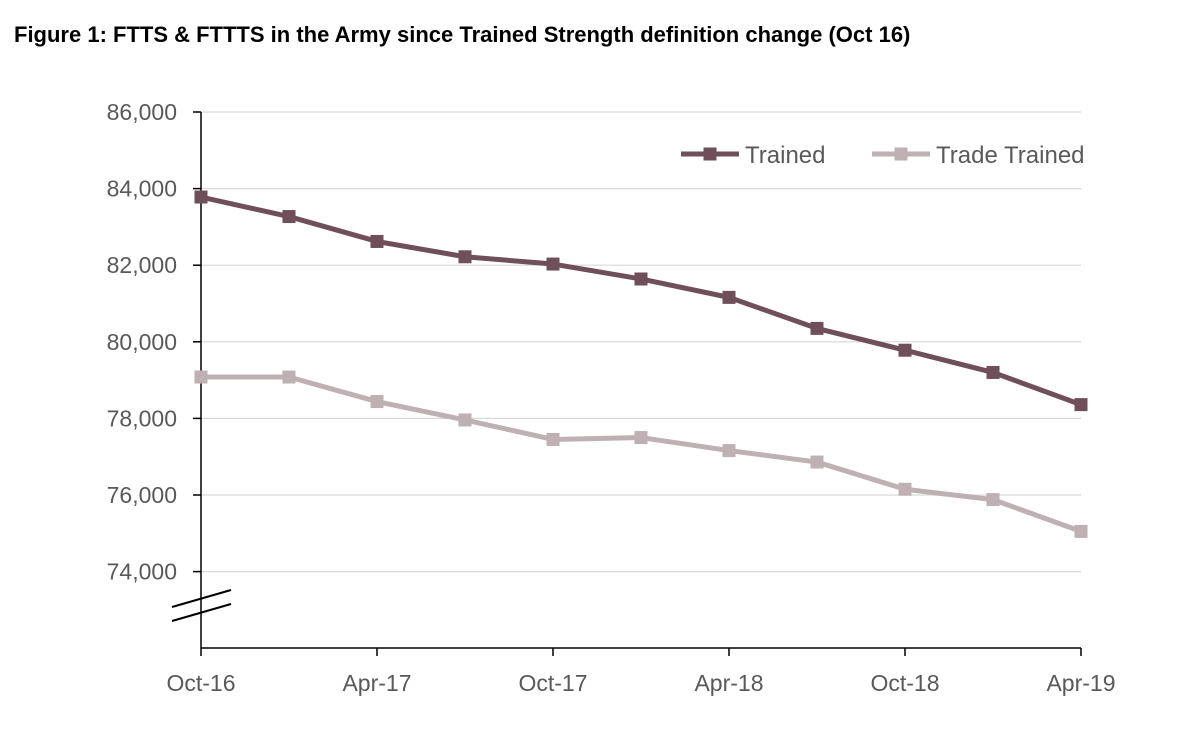 This screenshot has width=1200, height=748. Describe the element at coordinates (142, 189) in the screenshot. I see `y-tick-label: 84,000` at that location.